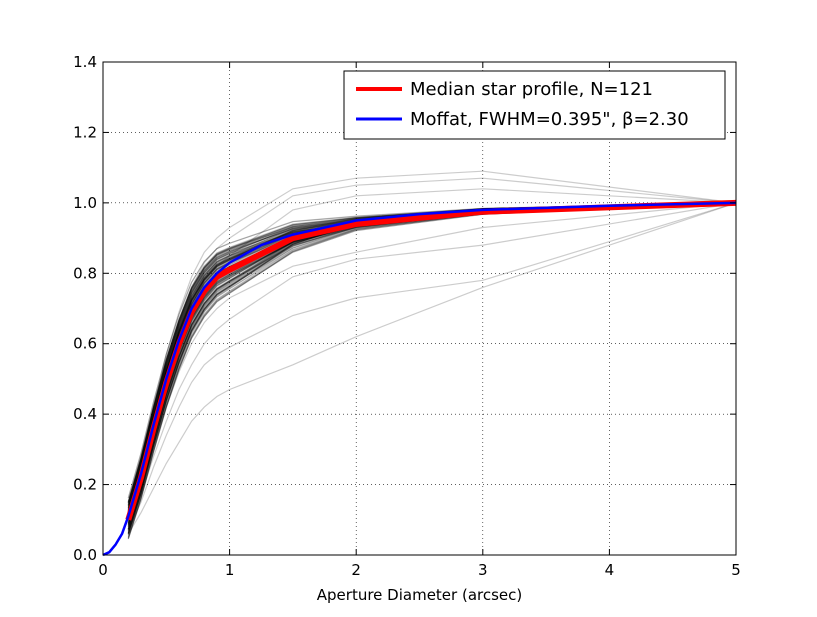 Image resolution: width=817 pixels, height=617 pixels. I want to click on legend-box, so click(534, 105).